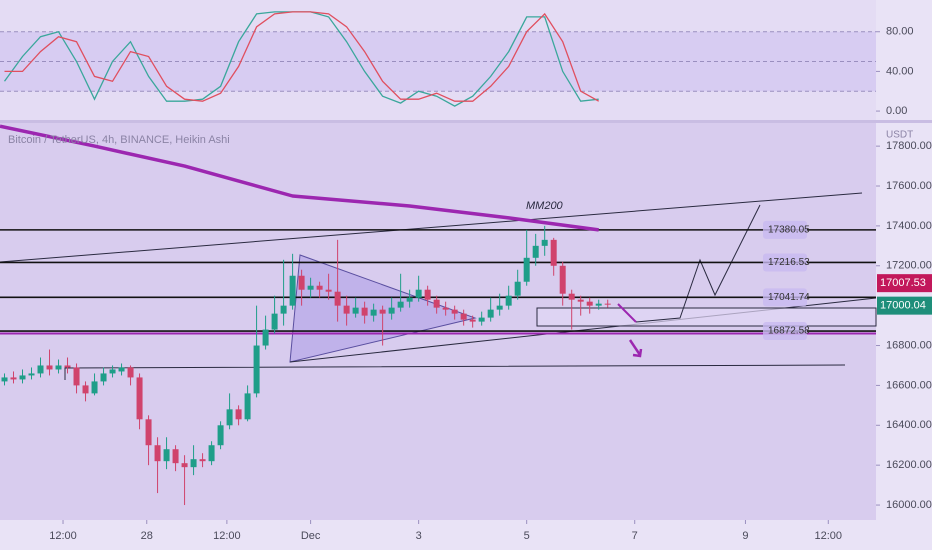 Image resolution: width=932 pixels, height=550 pixels. I want to click on x-tick-label: 3, so click(419, 536).